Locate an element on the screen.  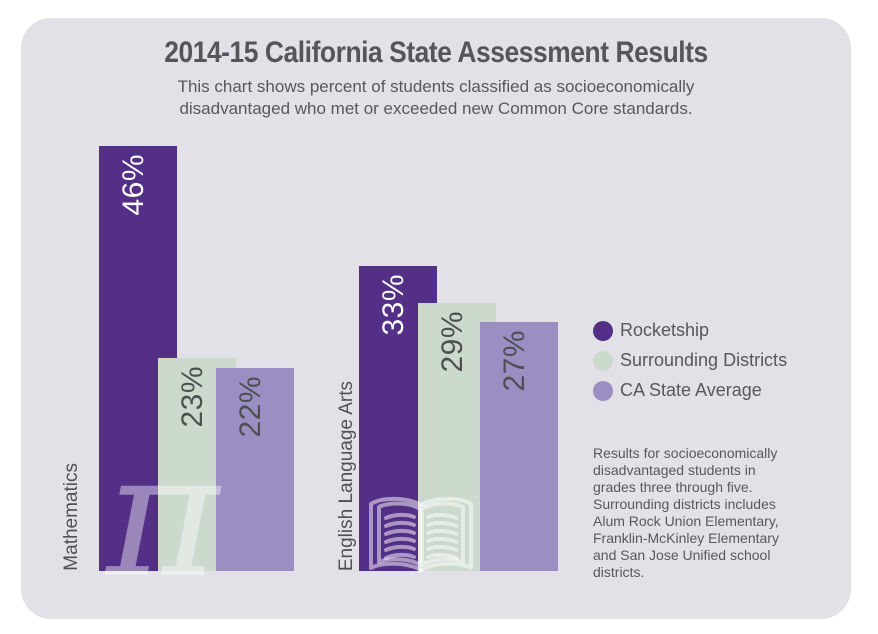
bar-ela-ca-state-average: 27% is located at coordinates (519, 446).